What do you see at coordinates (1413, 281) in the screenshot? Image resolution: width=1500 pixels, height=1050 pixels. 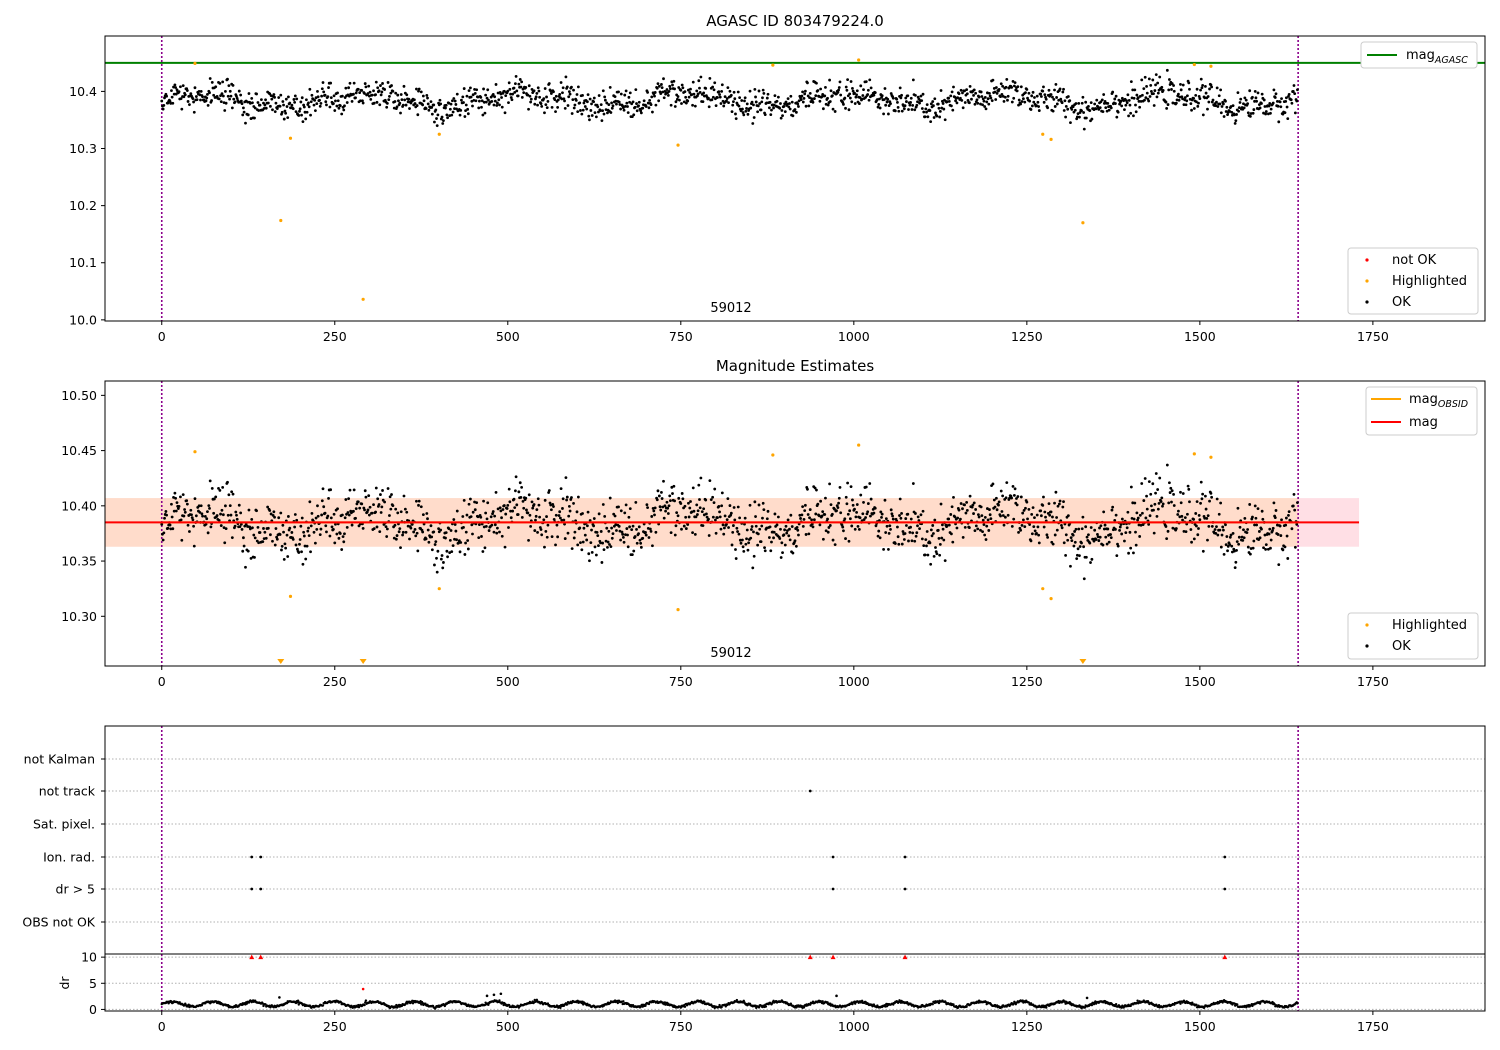 I see `agasc-legend-lower: not OK Highlighted OK` at bounding box center [1413, 281].